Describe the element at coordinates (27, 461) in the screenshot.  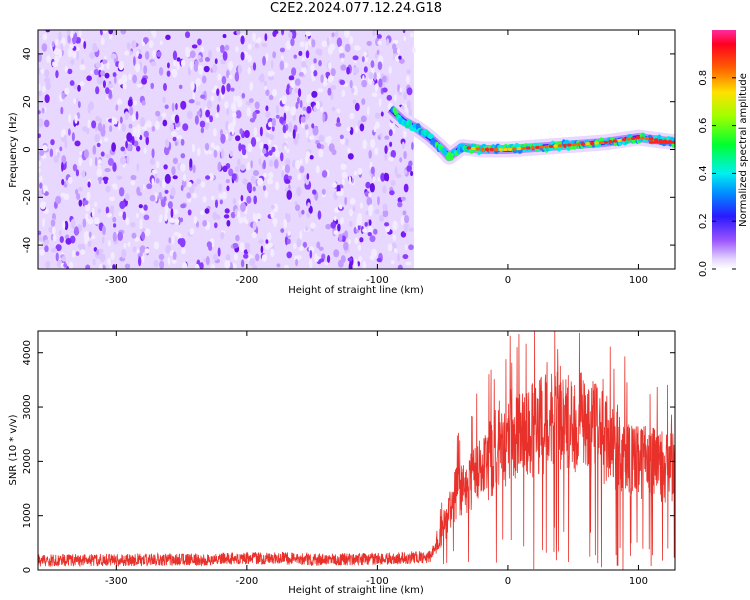
I see `y-tick-label-bottom: 2000` at that location.